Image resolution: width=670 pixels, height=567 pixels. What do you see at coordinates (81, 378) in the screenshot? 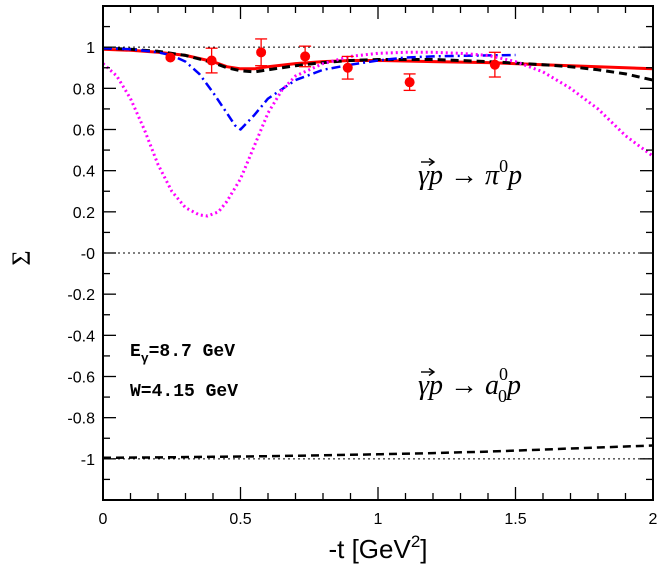
I see `y-tick-label: -0.6` at bounding box center [81, 378].